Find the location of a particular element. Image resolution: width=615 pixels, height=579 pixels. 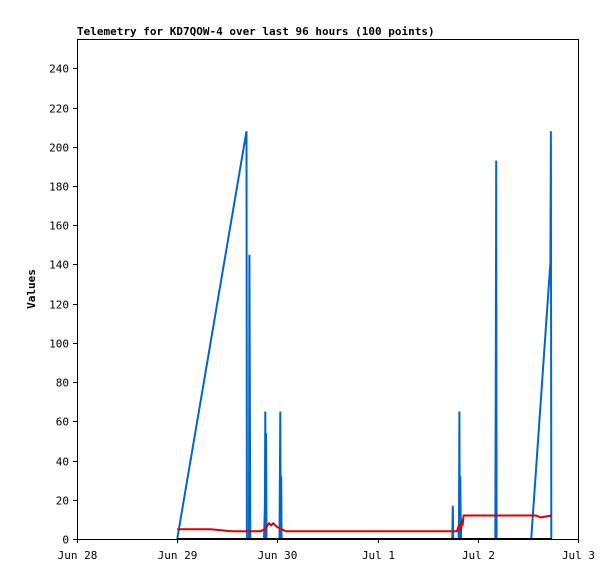

y-tick-label: 40 is located at coordinates (62, 462).